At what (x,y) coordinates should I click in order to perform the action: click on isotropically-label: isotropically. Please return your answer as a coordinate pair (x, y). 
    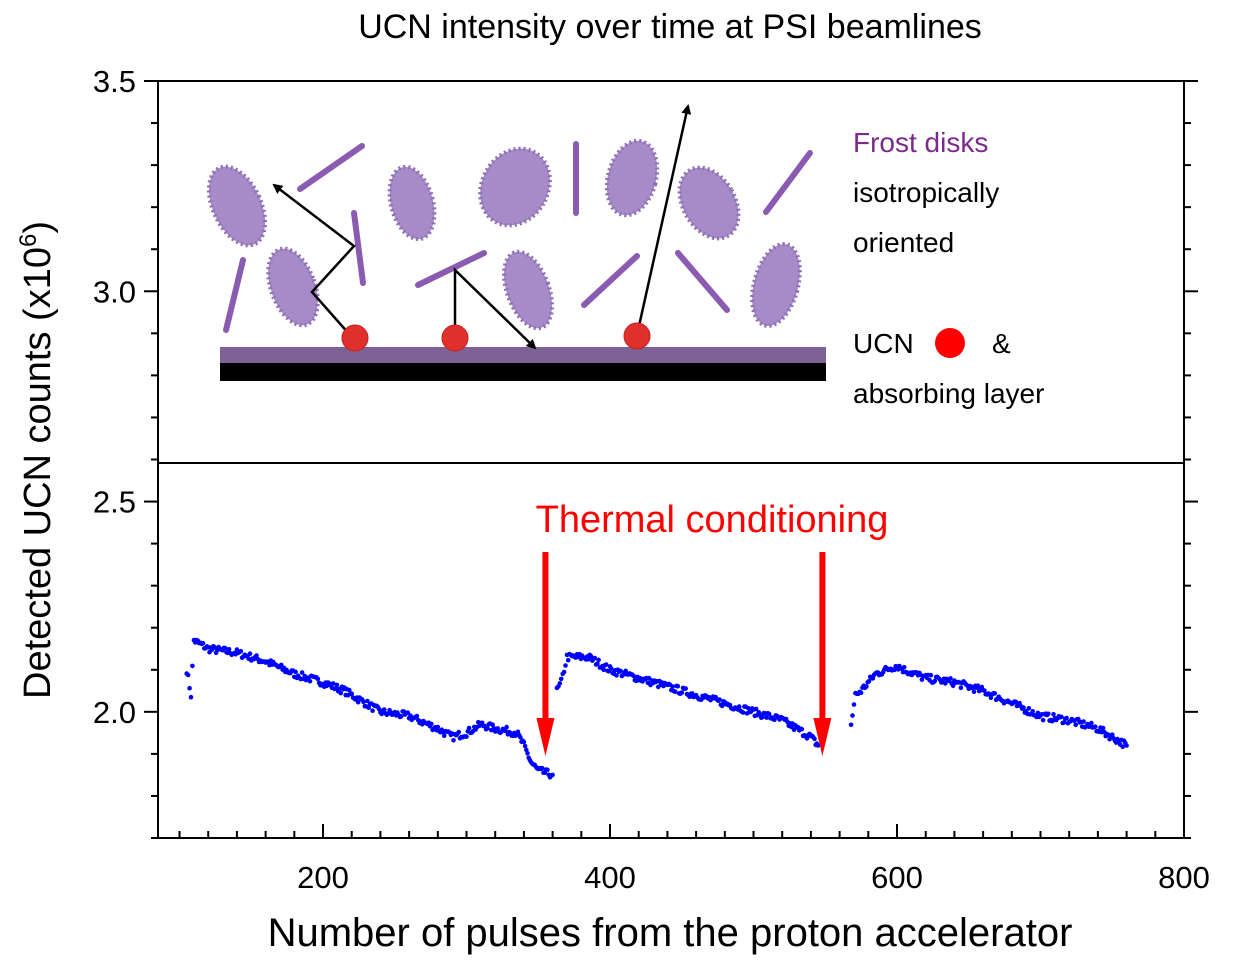
    Looking at the image, I should click on (926, 192).